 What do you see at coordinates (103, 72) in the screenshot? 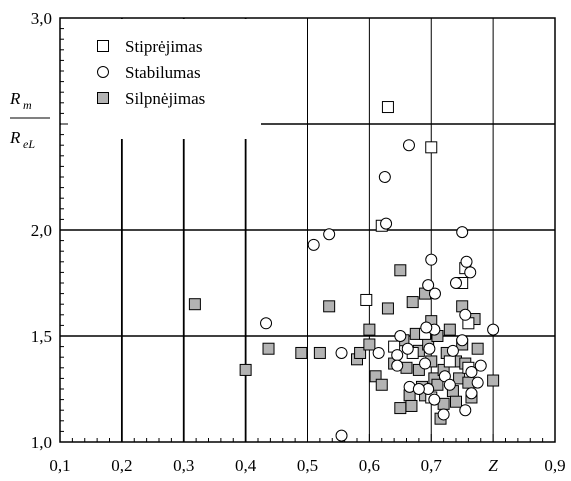
I see `legend-marker-circle-open` at bounding box center [103, 72].